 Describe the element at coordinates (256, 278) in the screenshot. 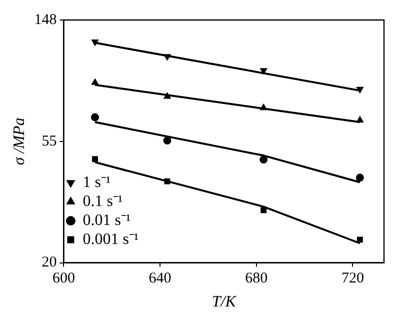

I see `x-tick-label: 680` at that location.